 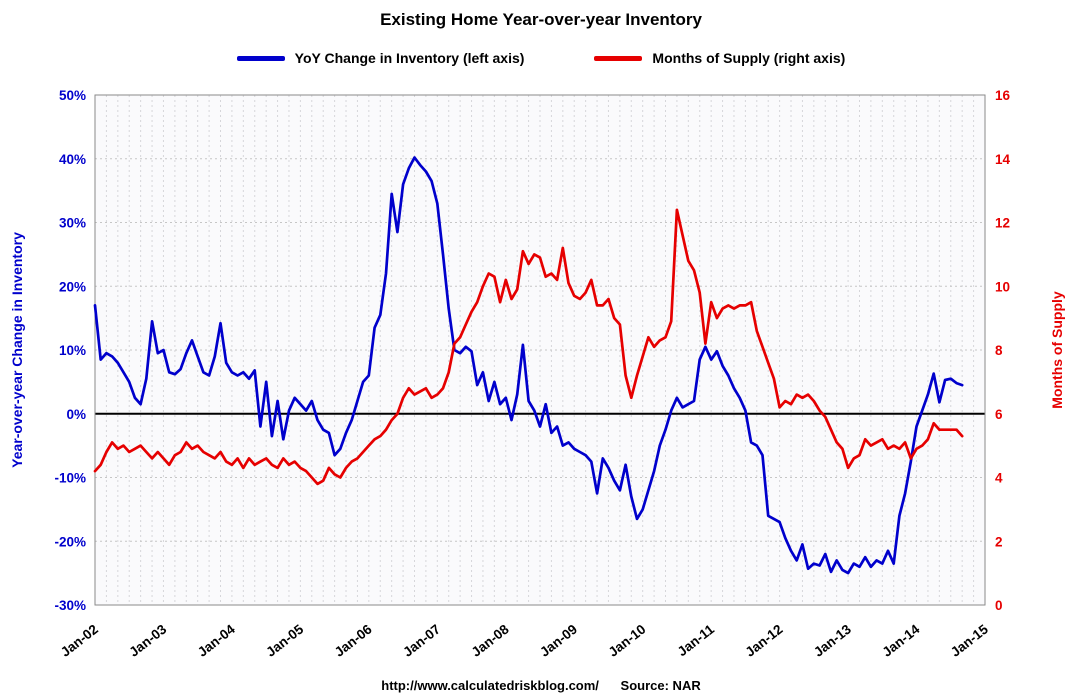 I want to click on svg-text: Jan-15, so click(x=969, y=640).